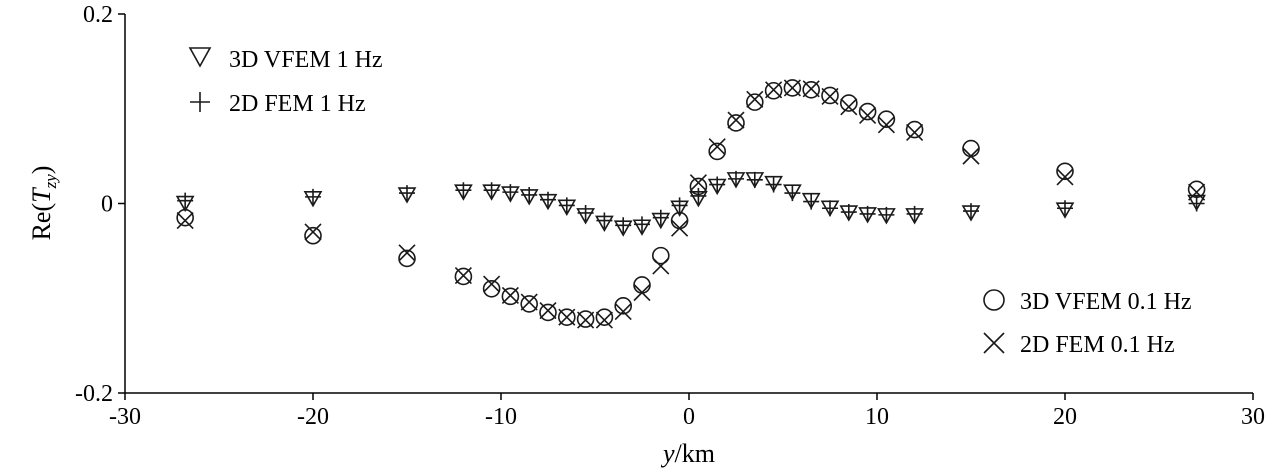 This screenshot has height=472, width=1287. What do you see at coordinates (313, 417) in the screenshot?
I see `x-tick-label: -20` at bounding box center [313, 417].